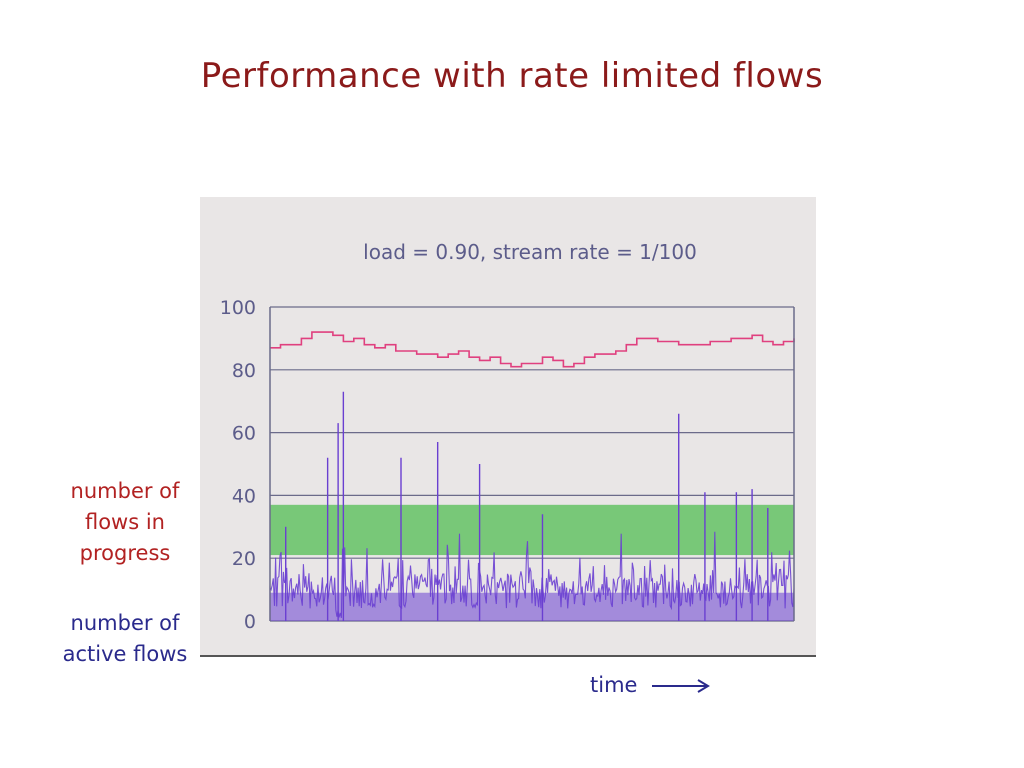  I want to click on band-region, so click(532, 530).